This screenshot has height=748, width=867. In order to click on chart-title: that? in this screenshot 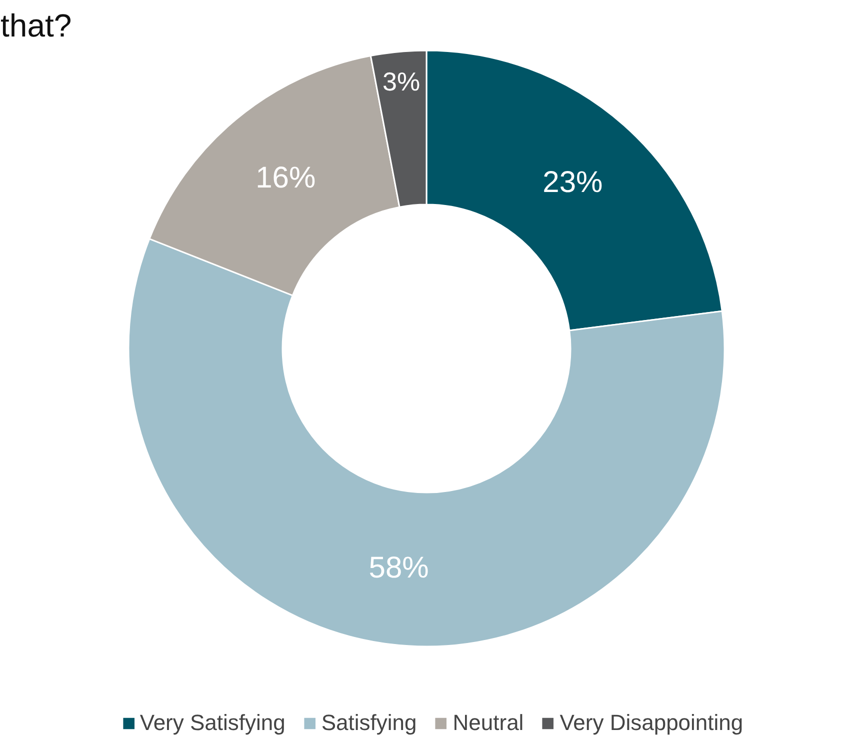, I will do `click(36, 26)`.